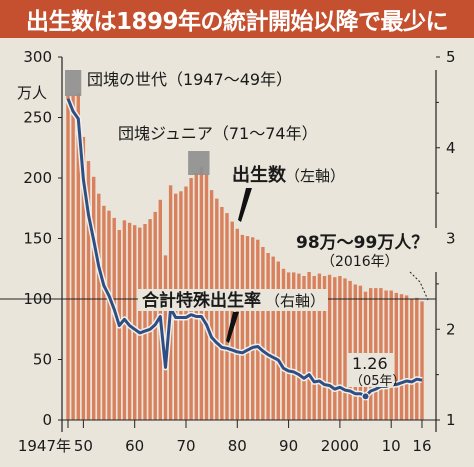 This screenshot has width=474, height=467. Describe the element at coordinates (37, 118) in the screenshot. I see `left-tick-label: 250` at that location.